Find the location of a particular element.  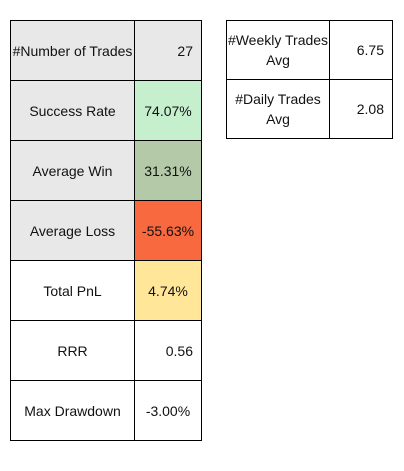

avg-label-daily-trades: #Daily Trades Avg is located at coordinates (278, 109).